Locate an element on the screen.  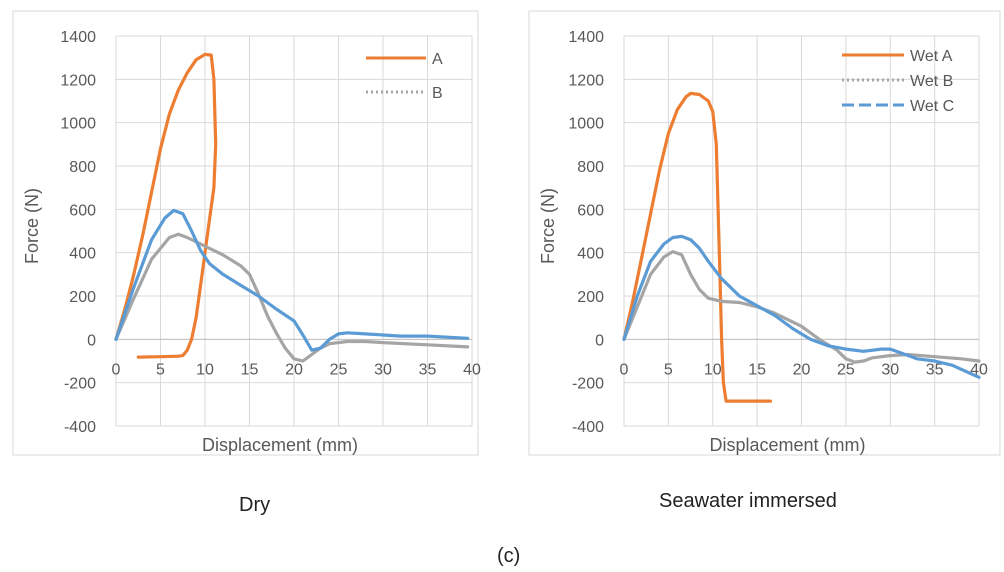
caption-seawater: Seawater immersed is located at coordinates (748, 501).